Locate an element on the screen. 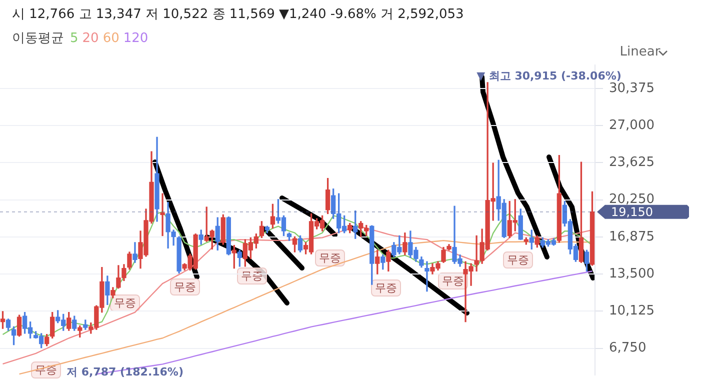 The image size is (701, 389). annotation: ▼ 최고 30,915 (-38.06%) is located at coordinates (549, 75).